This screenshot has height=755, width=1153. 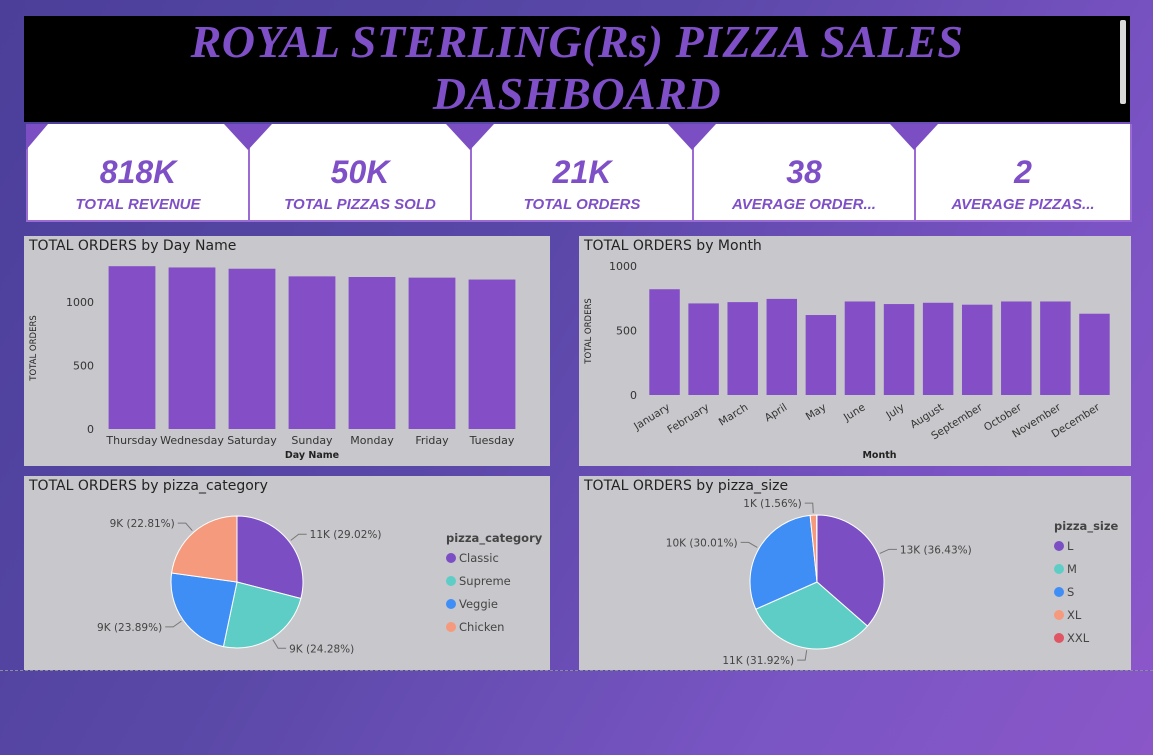 I want to click on page-title-line2: DASHBOARD, so click(x=577, y=93).